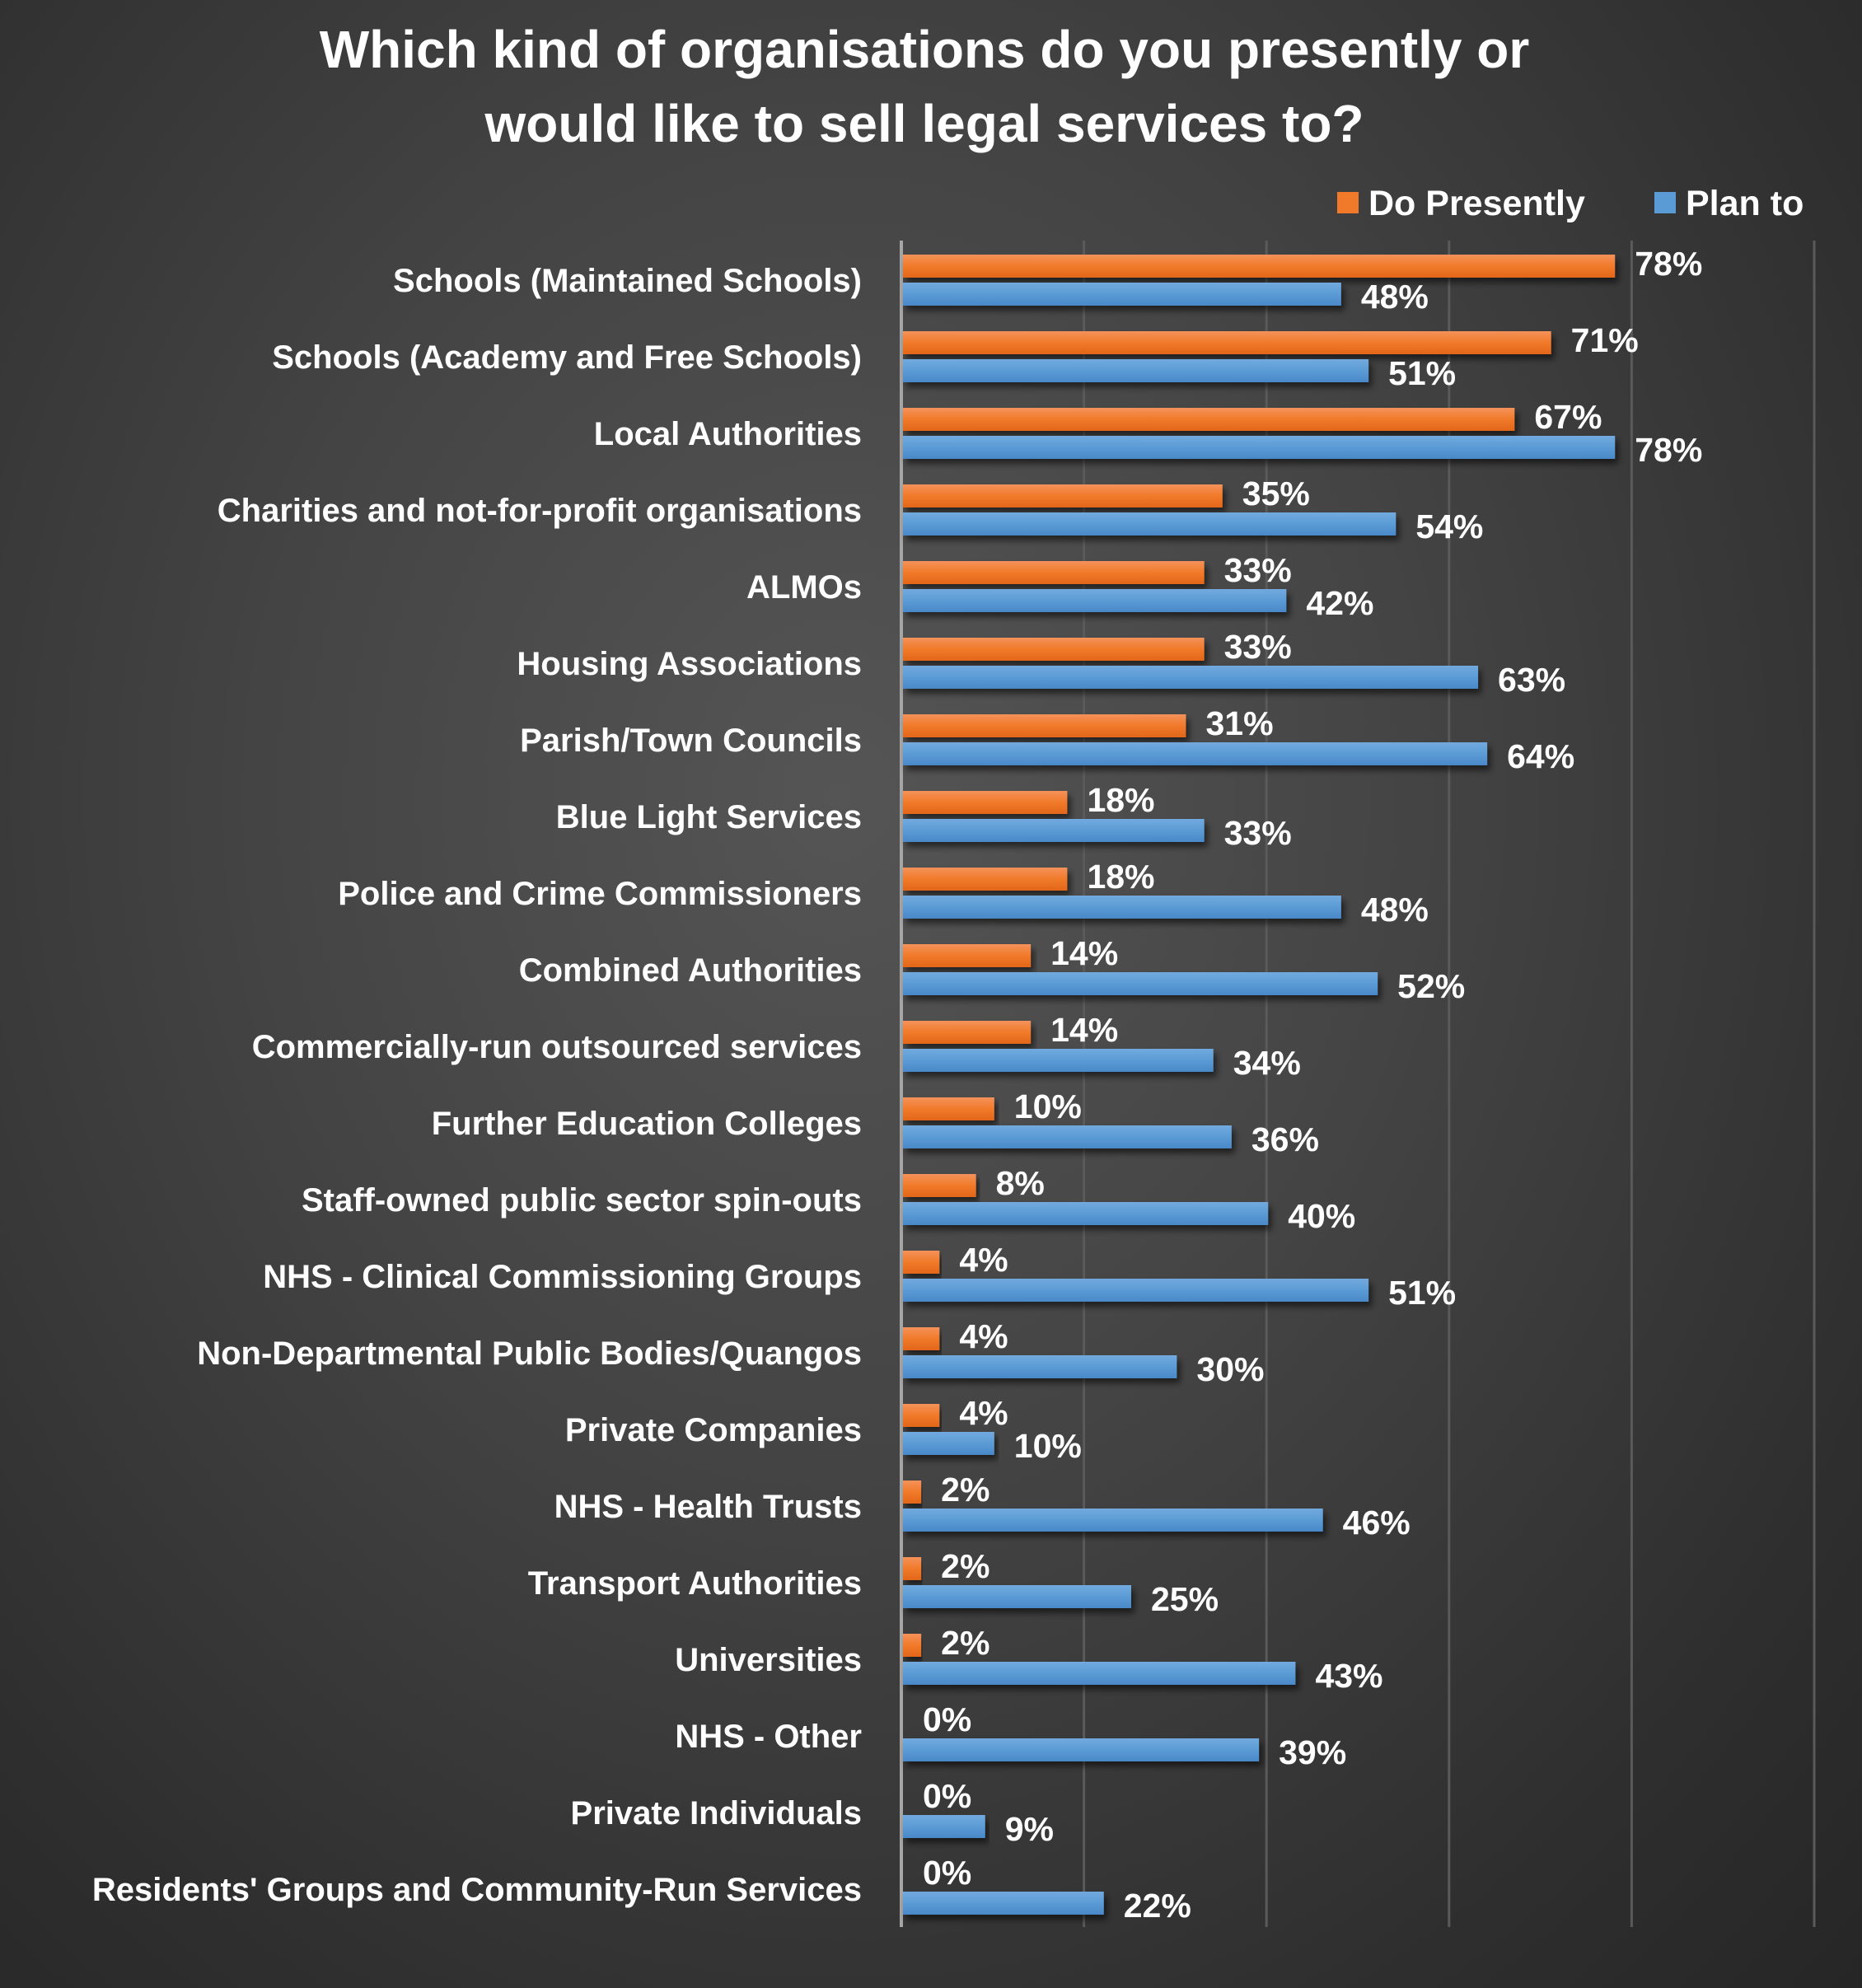 Image resolution: width=1862 pixels, height=1988 pixels. What do you see at coordinates (924, 123) in the screenshot?
I see `chart-title-line-2: would like to sell legal services to?` at bounding box center [924, 123].